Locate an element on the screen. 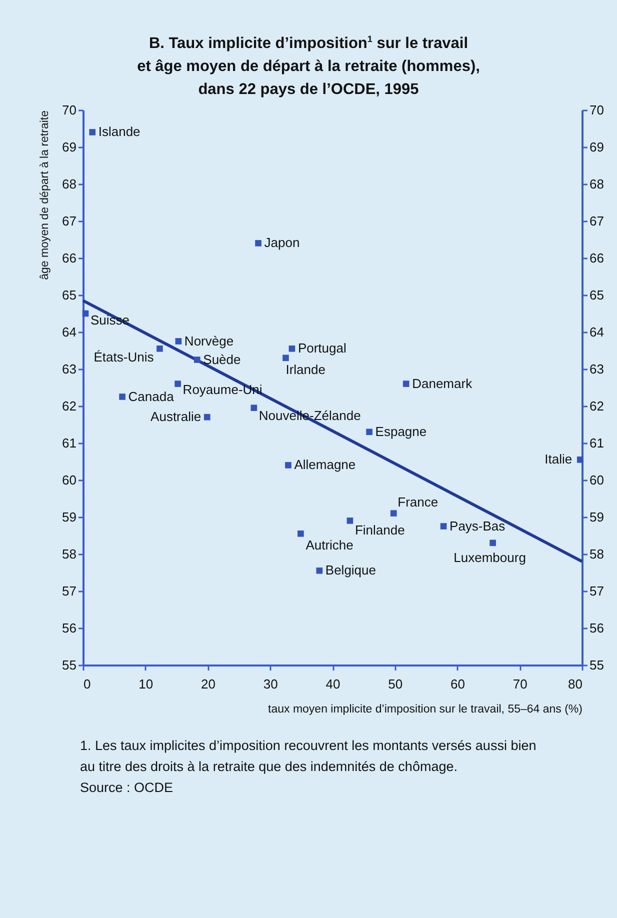 This screenshot has width=617, height=918. y2-tick-label: 70 is located at coordinates (597, 110).